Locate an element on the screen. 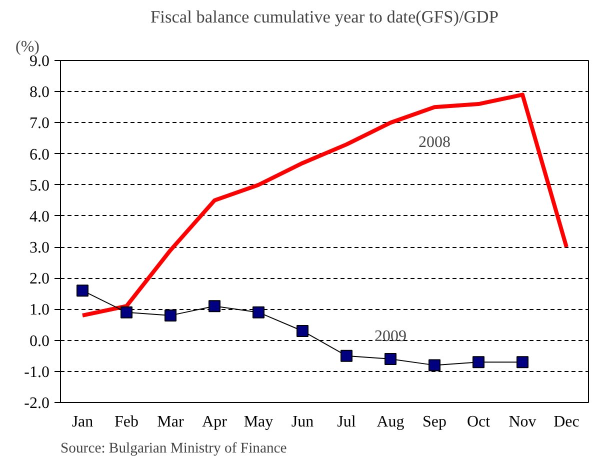 This screenshot has width=603, height=461. y-tick-label: 0.0 is located at coordinates (40, 341).